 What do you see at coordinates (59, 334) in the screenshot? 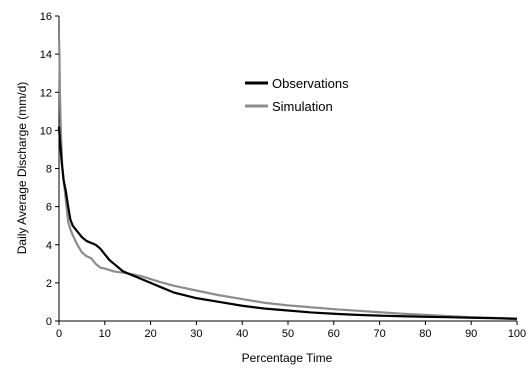
I see `x-tick-label: 0` at bounding box center [59, 334].